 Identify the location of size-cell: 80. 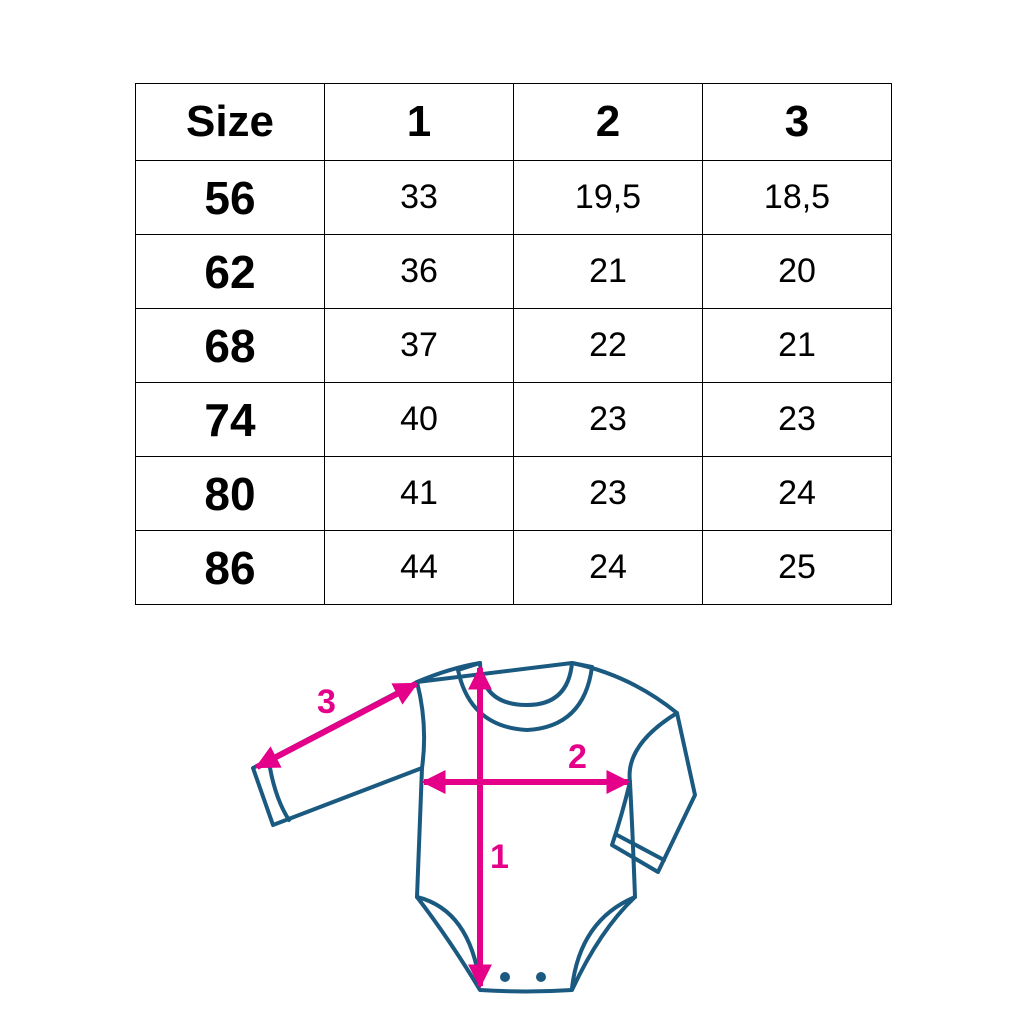
(230, 493).